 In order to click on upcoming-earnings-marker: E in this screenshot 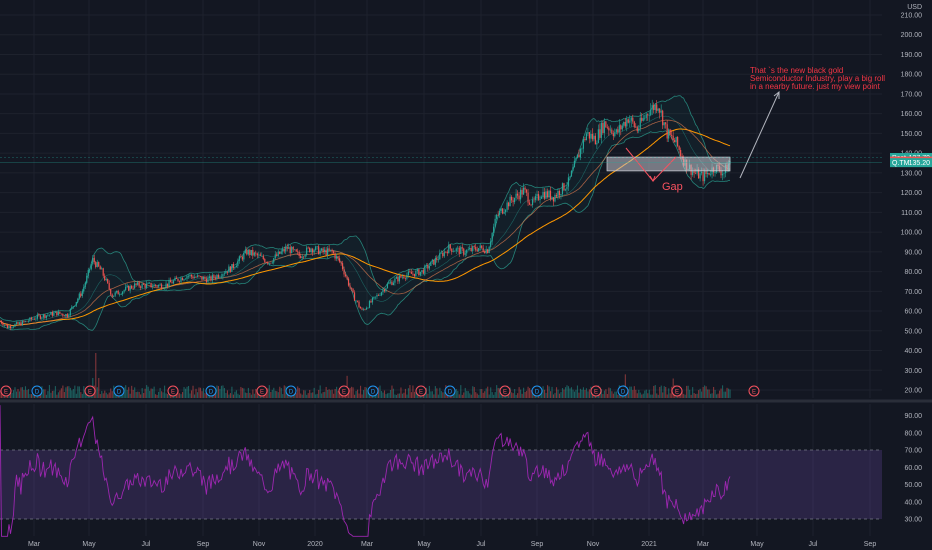, I will do `click(754, 391)`.